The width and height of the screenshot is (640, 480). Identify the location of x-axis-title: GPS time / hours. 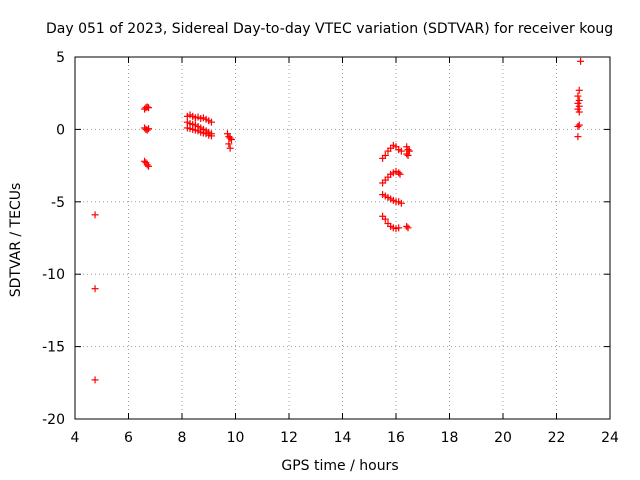
(339, 466).